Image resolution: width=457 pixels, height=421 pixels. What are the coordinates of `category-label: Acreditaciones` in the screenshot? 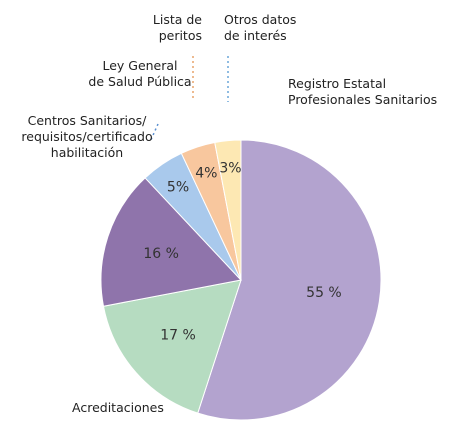 It's located at (118, 407).